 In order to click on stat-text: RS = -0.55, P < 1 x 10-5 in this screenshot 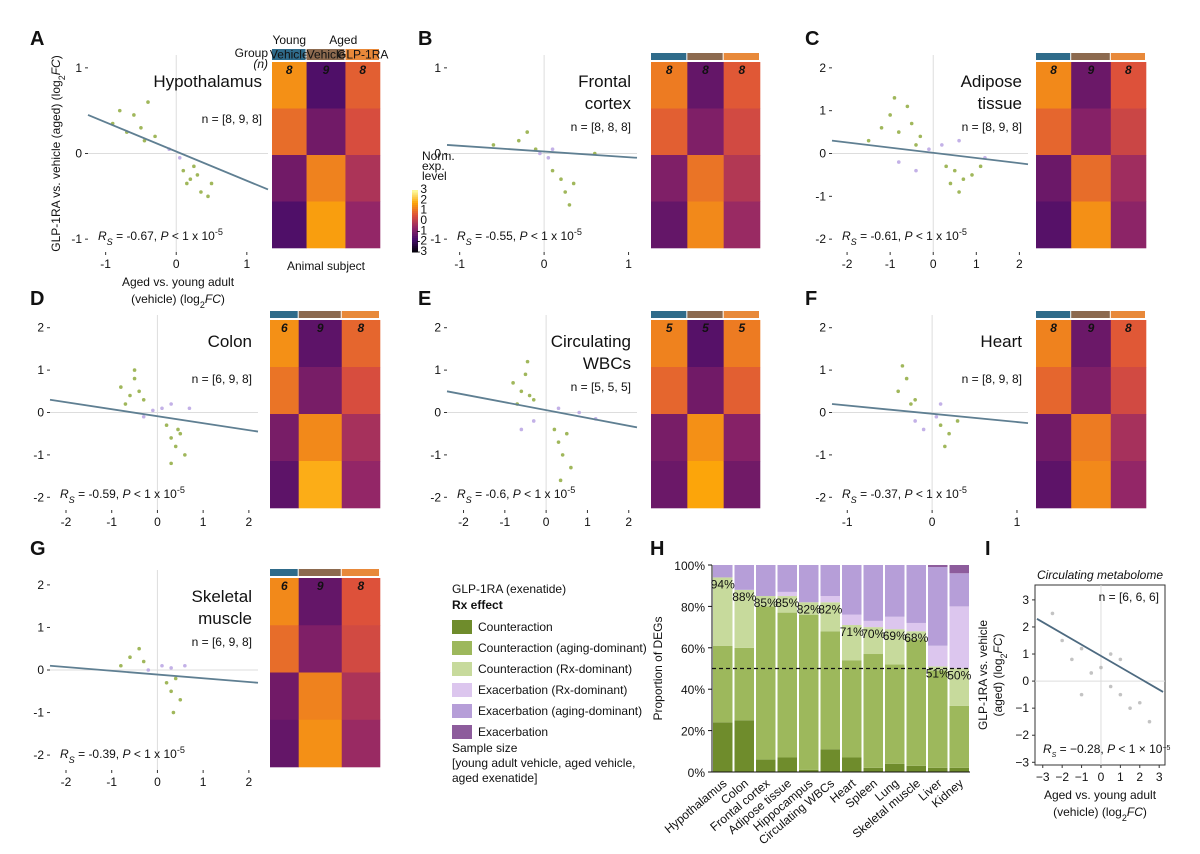, I will do `click(519, 237)`.